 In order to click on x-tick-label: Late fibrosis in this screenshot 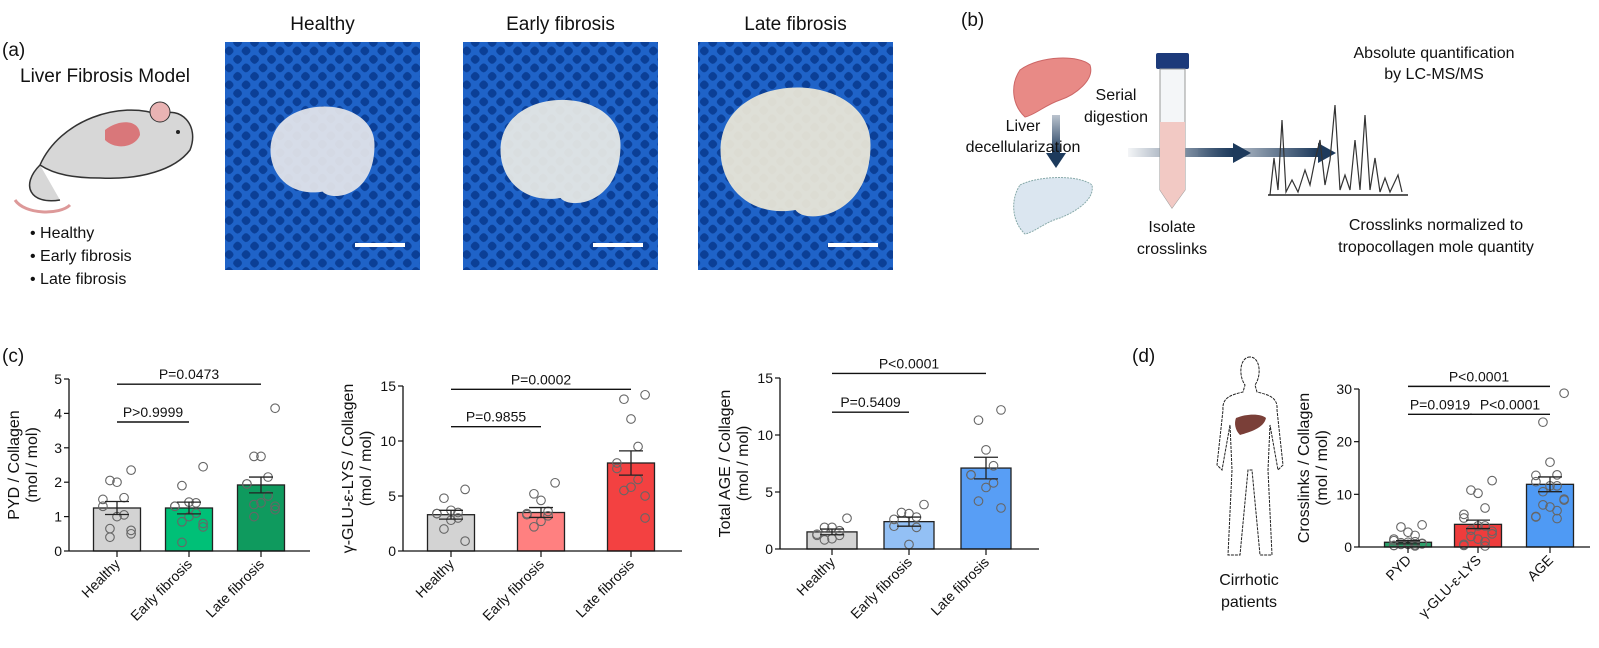, I will do `click(959, 586)`.